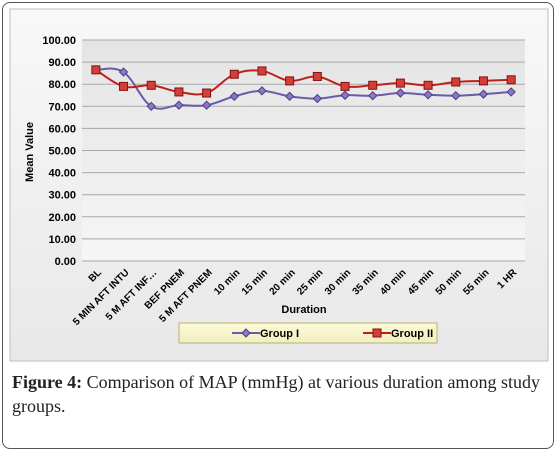  Describe the element at coordinates (412, 334) in the screenshot. I see `legend-label-group-ii: Group II` at that location.